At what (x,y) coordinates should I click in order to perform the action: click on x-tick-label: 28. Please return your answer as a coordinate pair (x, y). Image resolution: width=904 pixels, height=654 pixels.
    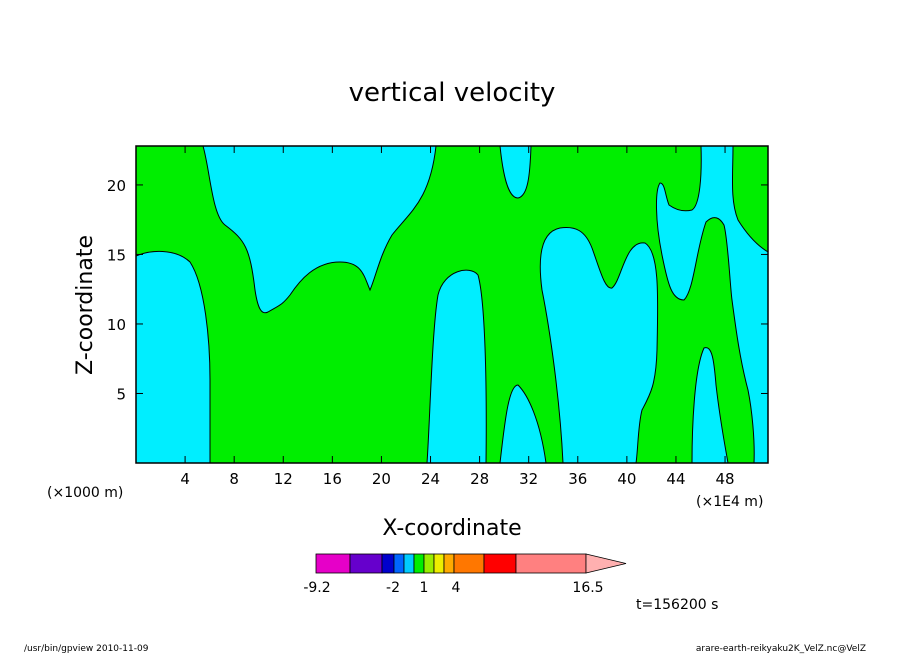
    Looking at the image, I should click on (479, 479).